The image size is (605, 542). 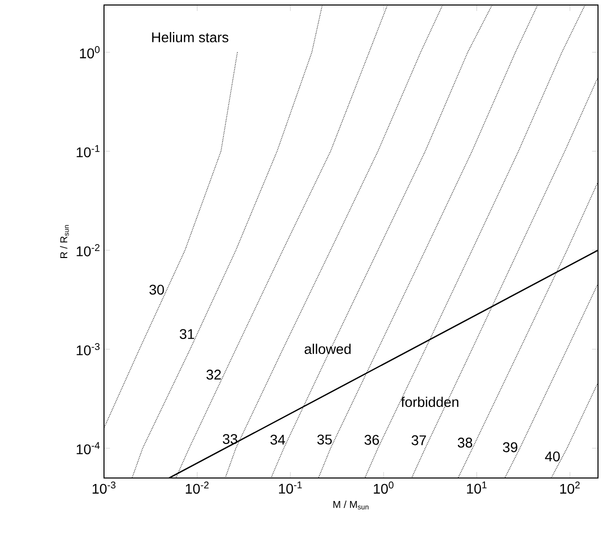 I want to click on y-tick-label: 10$^{-3}$, so click(x=88, y=349).